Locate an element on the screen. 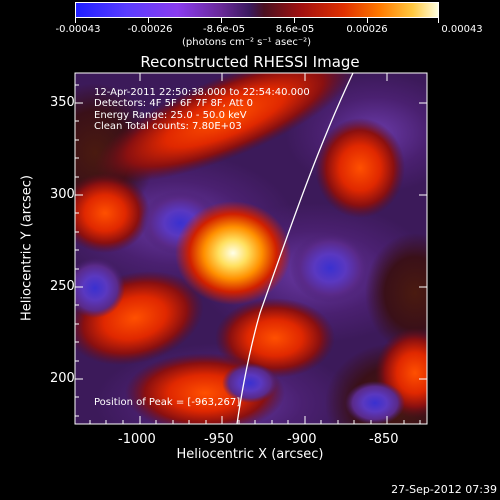 Image resolution: width=500 pixels, height=500 pixels. y-tick-label: 300 is located at coordinates (62, 194).